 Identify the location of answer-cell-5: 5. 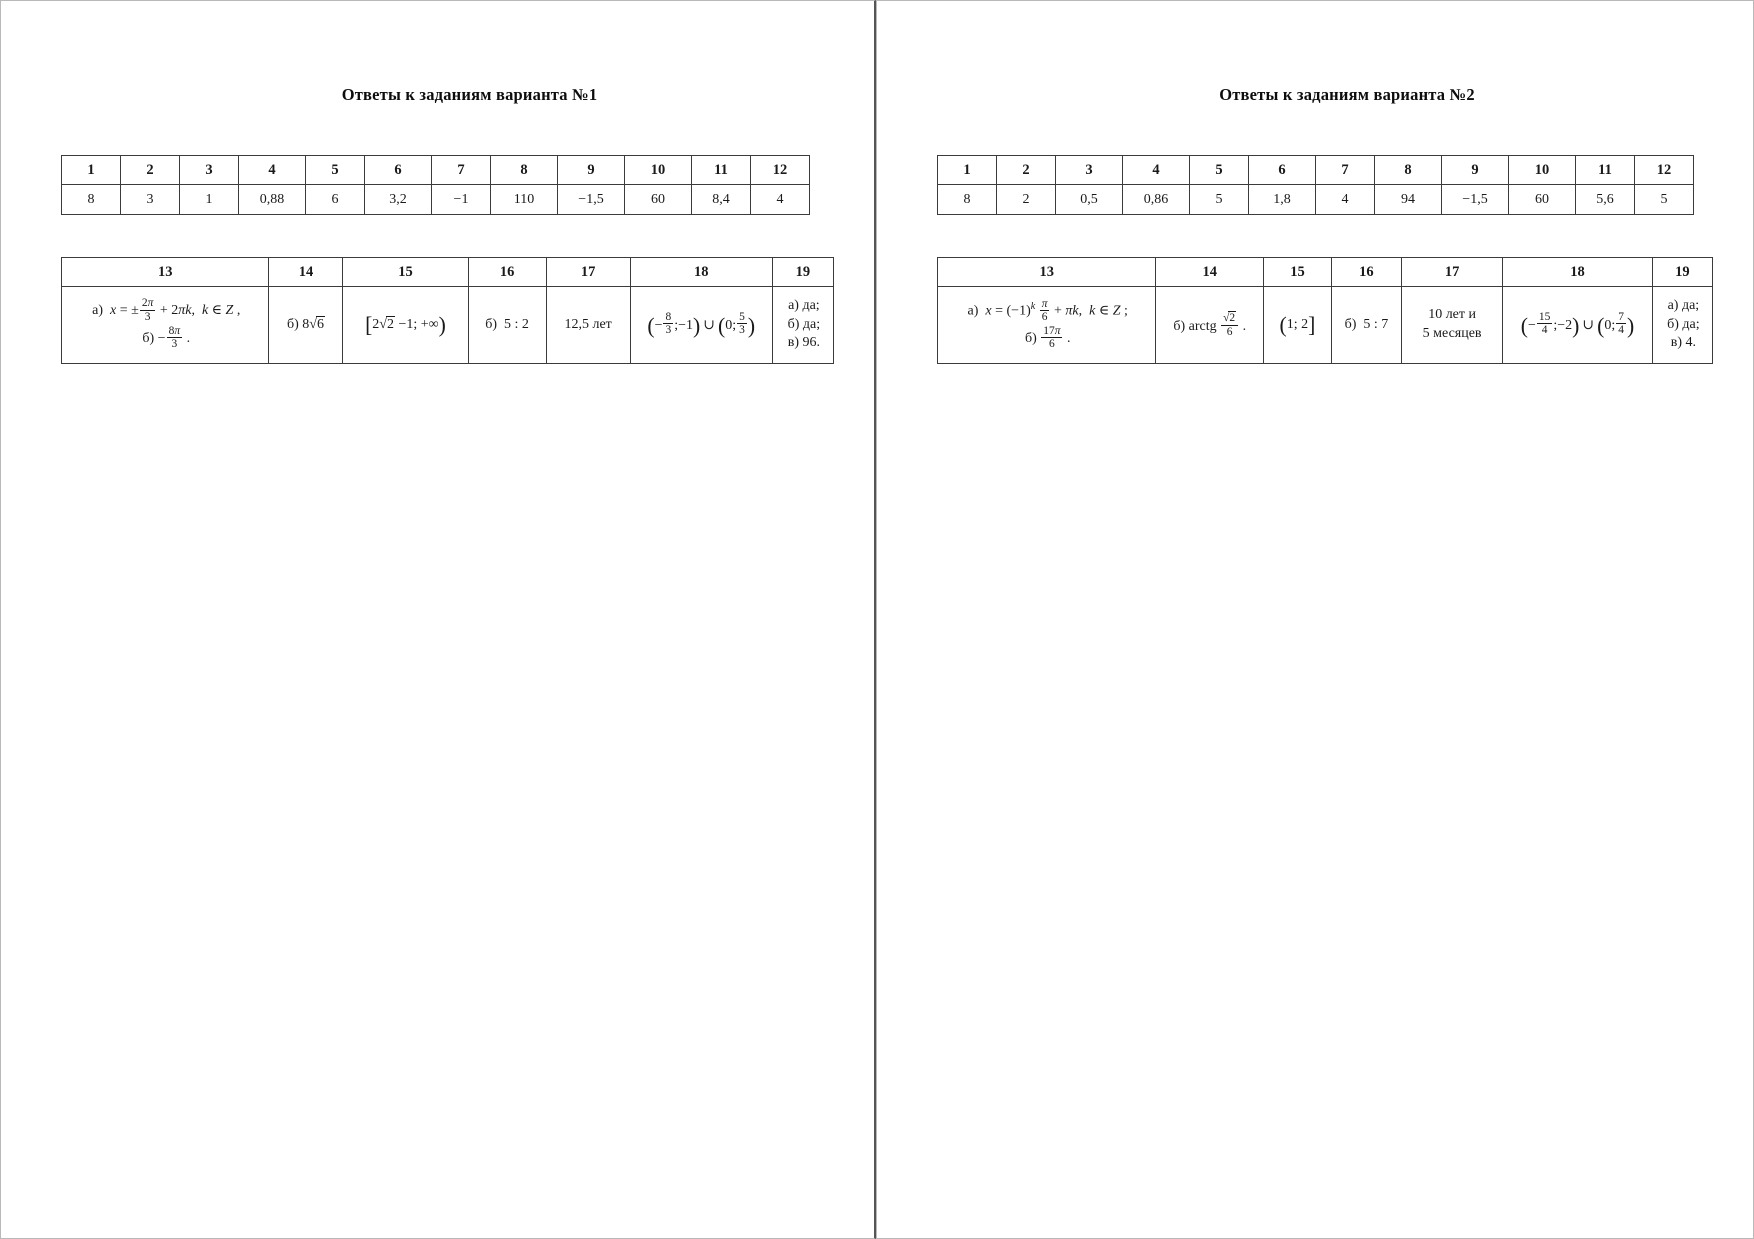
(1219, 199).